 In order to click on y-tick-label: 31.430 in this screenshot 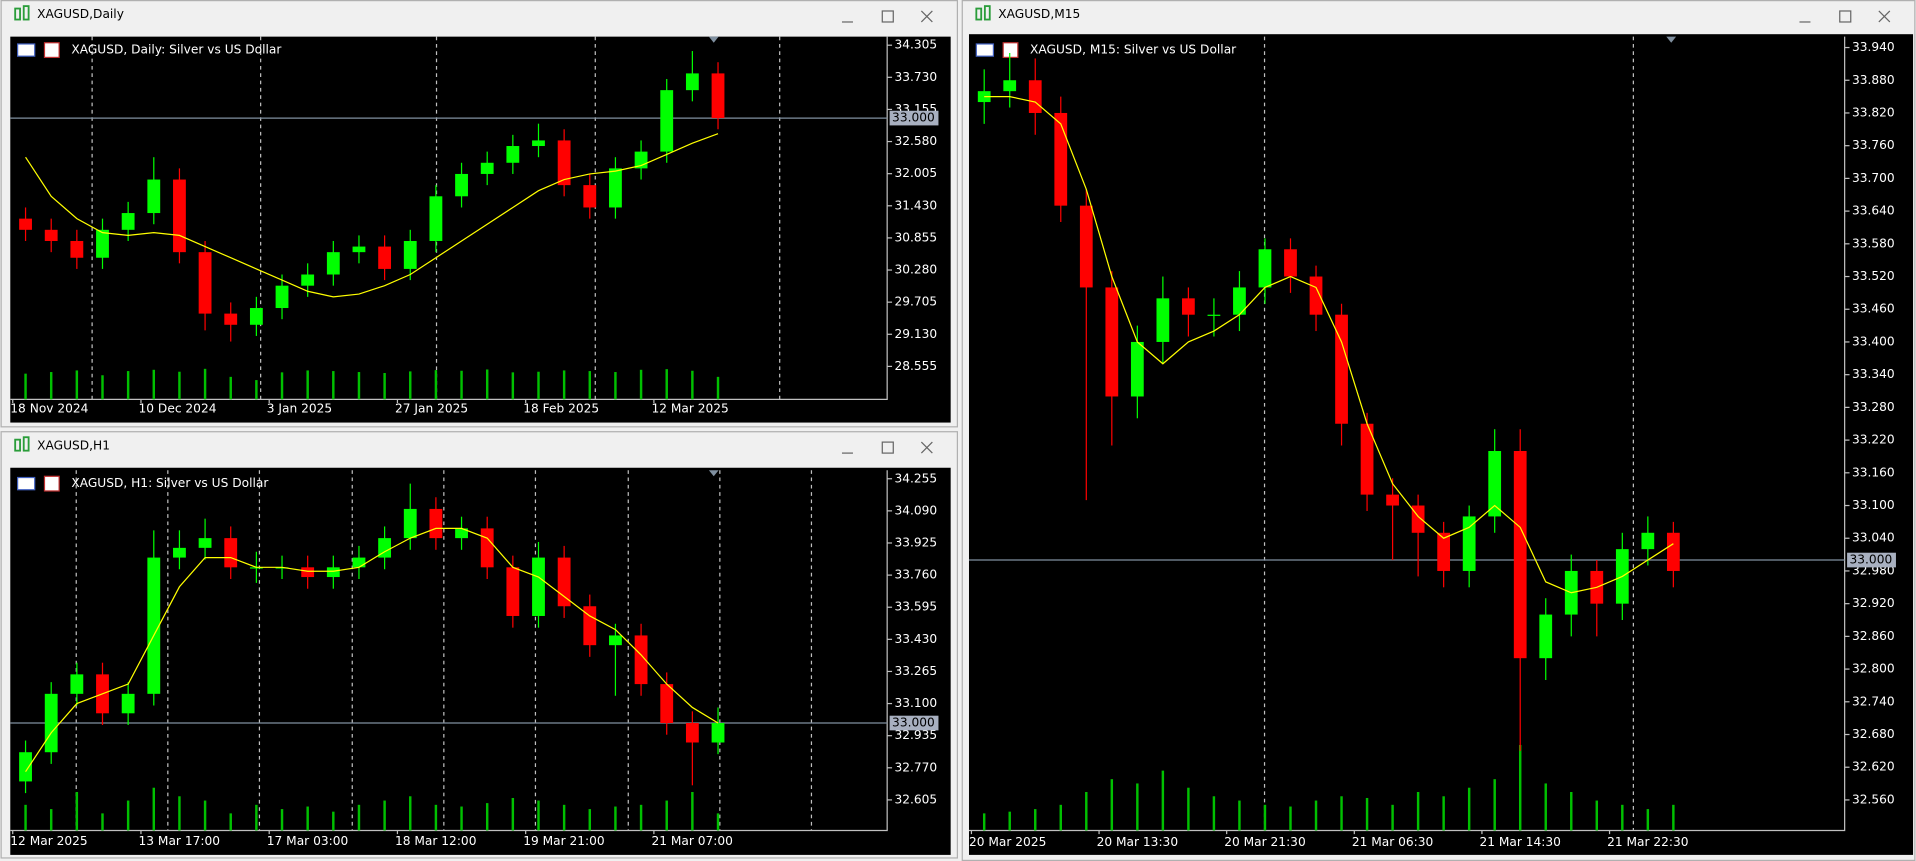, I will do `click(915, 205)`.